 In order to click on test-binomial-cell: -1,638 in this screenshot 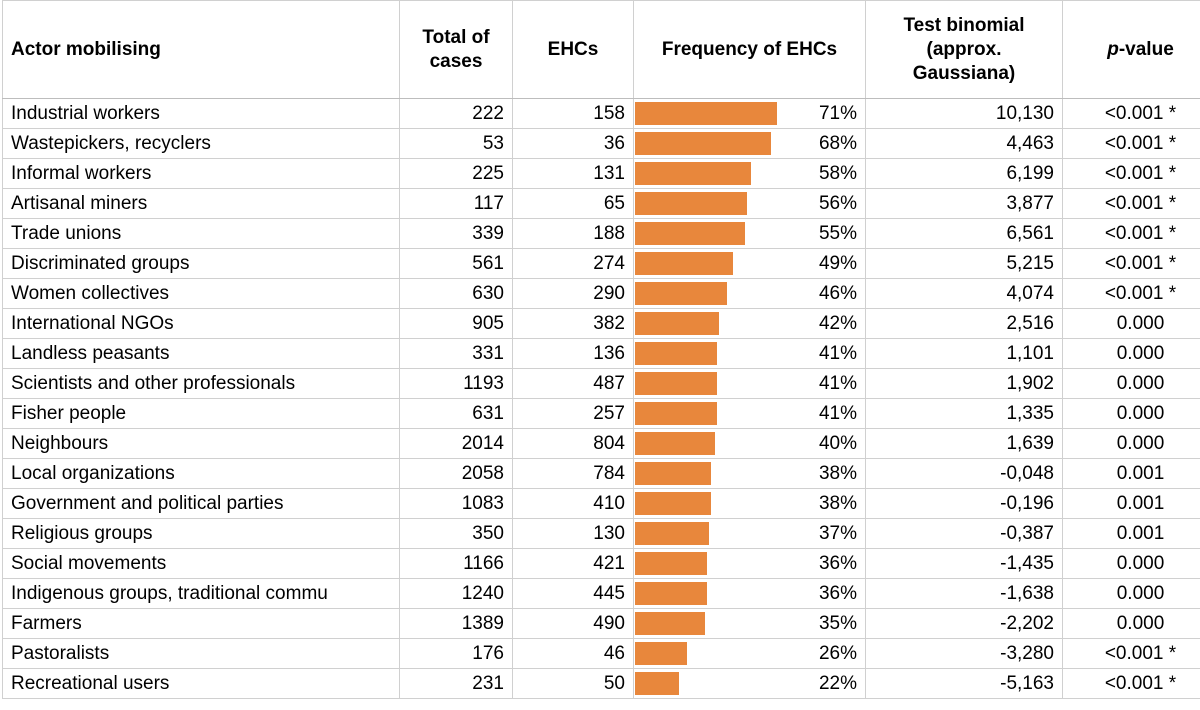, I will do `click(964, 593)`.